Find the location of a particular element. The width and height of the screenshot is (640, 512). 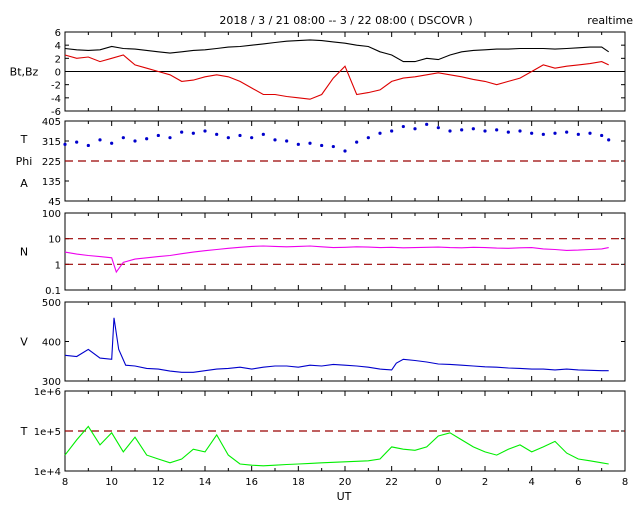

series-line-n is located at coordinates (336, 259).